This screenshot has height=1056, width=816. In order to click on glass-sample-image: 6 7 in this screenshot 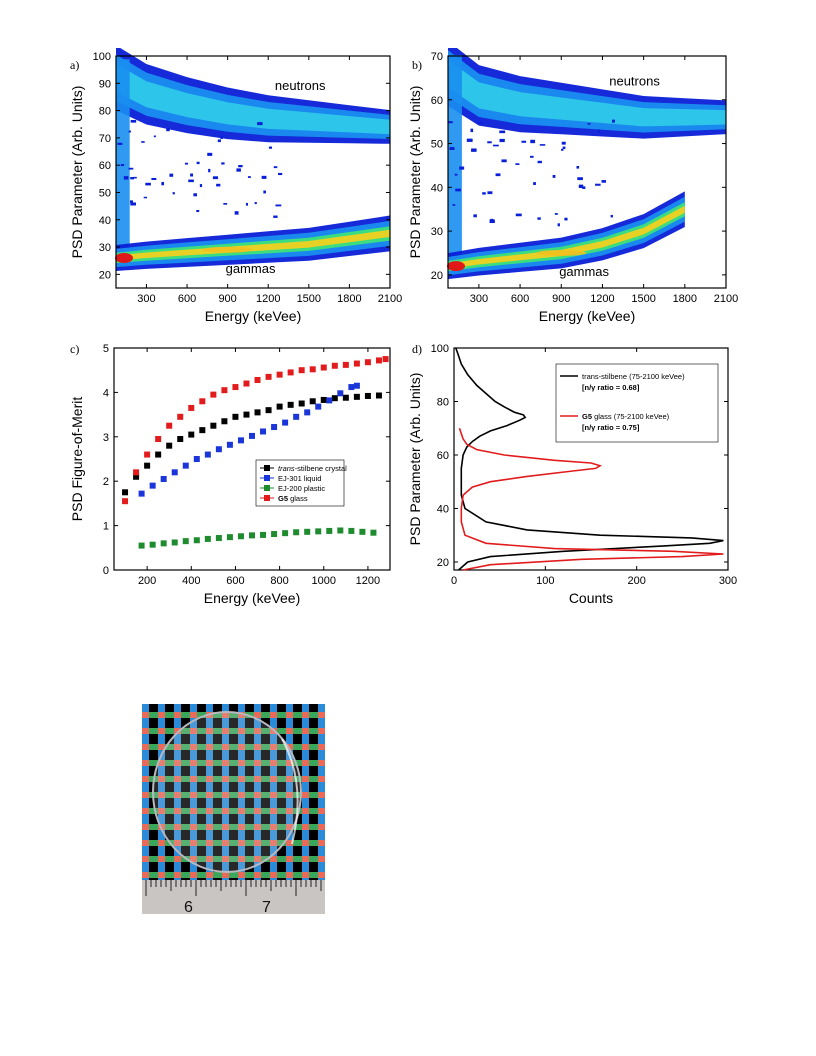, I will do `click(233, 809)`.